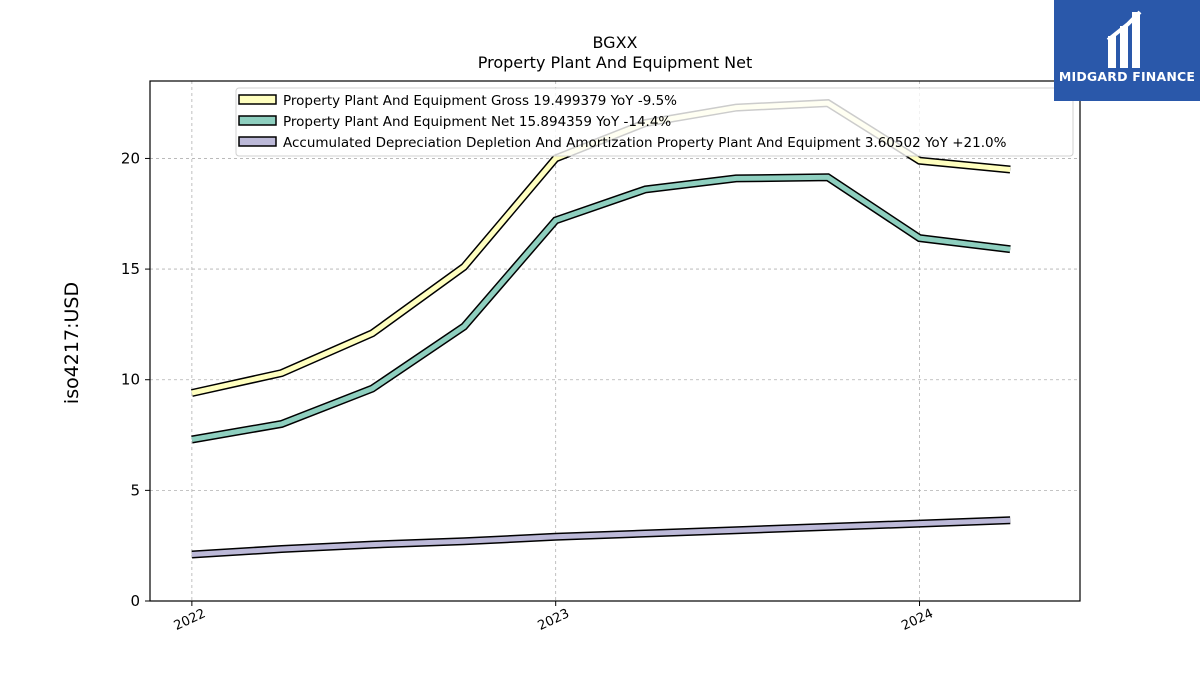  Describe the element at coordinates (917, 620) in the screenshot. I see `x-tick-label: 2024` at that location.